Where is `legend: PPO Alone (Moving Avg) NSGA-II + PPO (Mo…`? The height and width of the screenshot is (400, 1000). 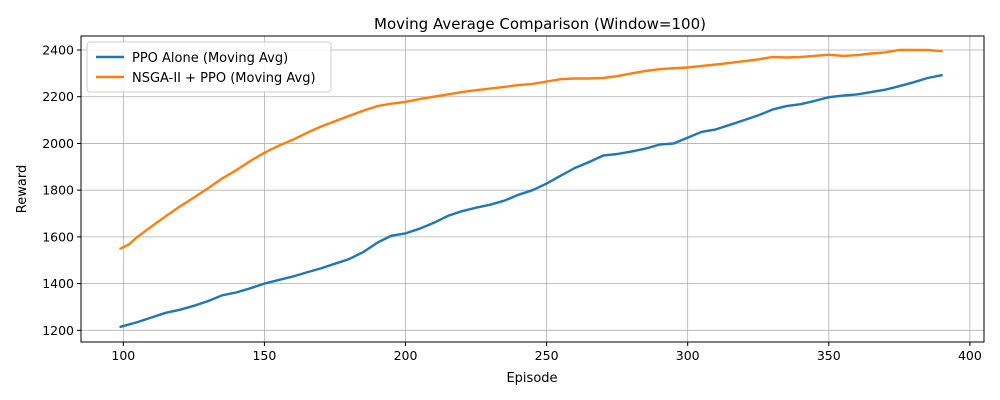 legend: PPO Alone (Moving Avg) NSGA-II + PPO (Mo… is located at coordinates (209, 67).